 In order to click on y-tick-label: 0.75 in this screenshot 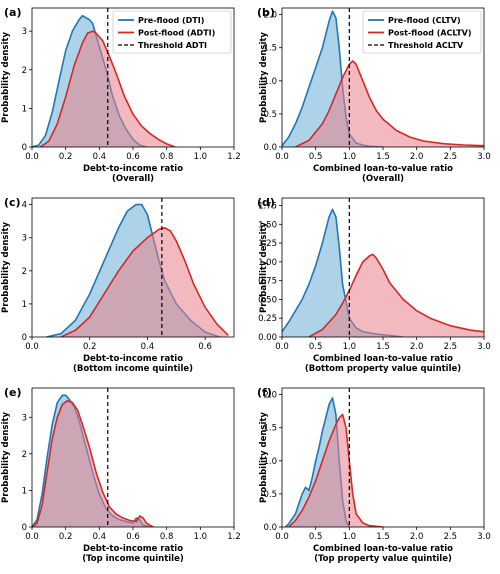, I will do `click(267, 282)`.